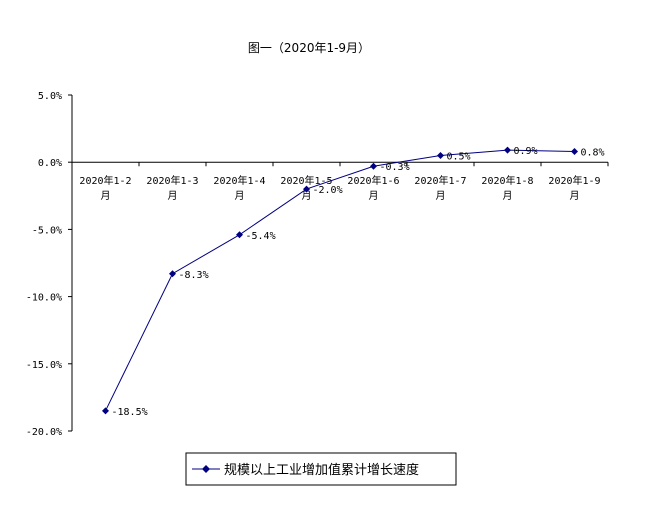  What do you see at coordinates (44, 298) in the screenshot?
I see `y-tick-label: -10.0%` at bounding box center [44, 298].